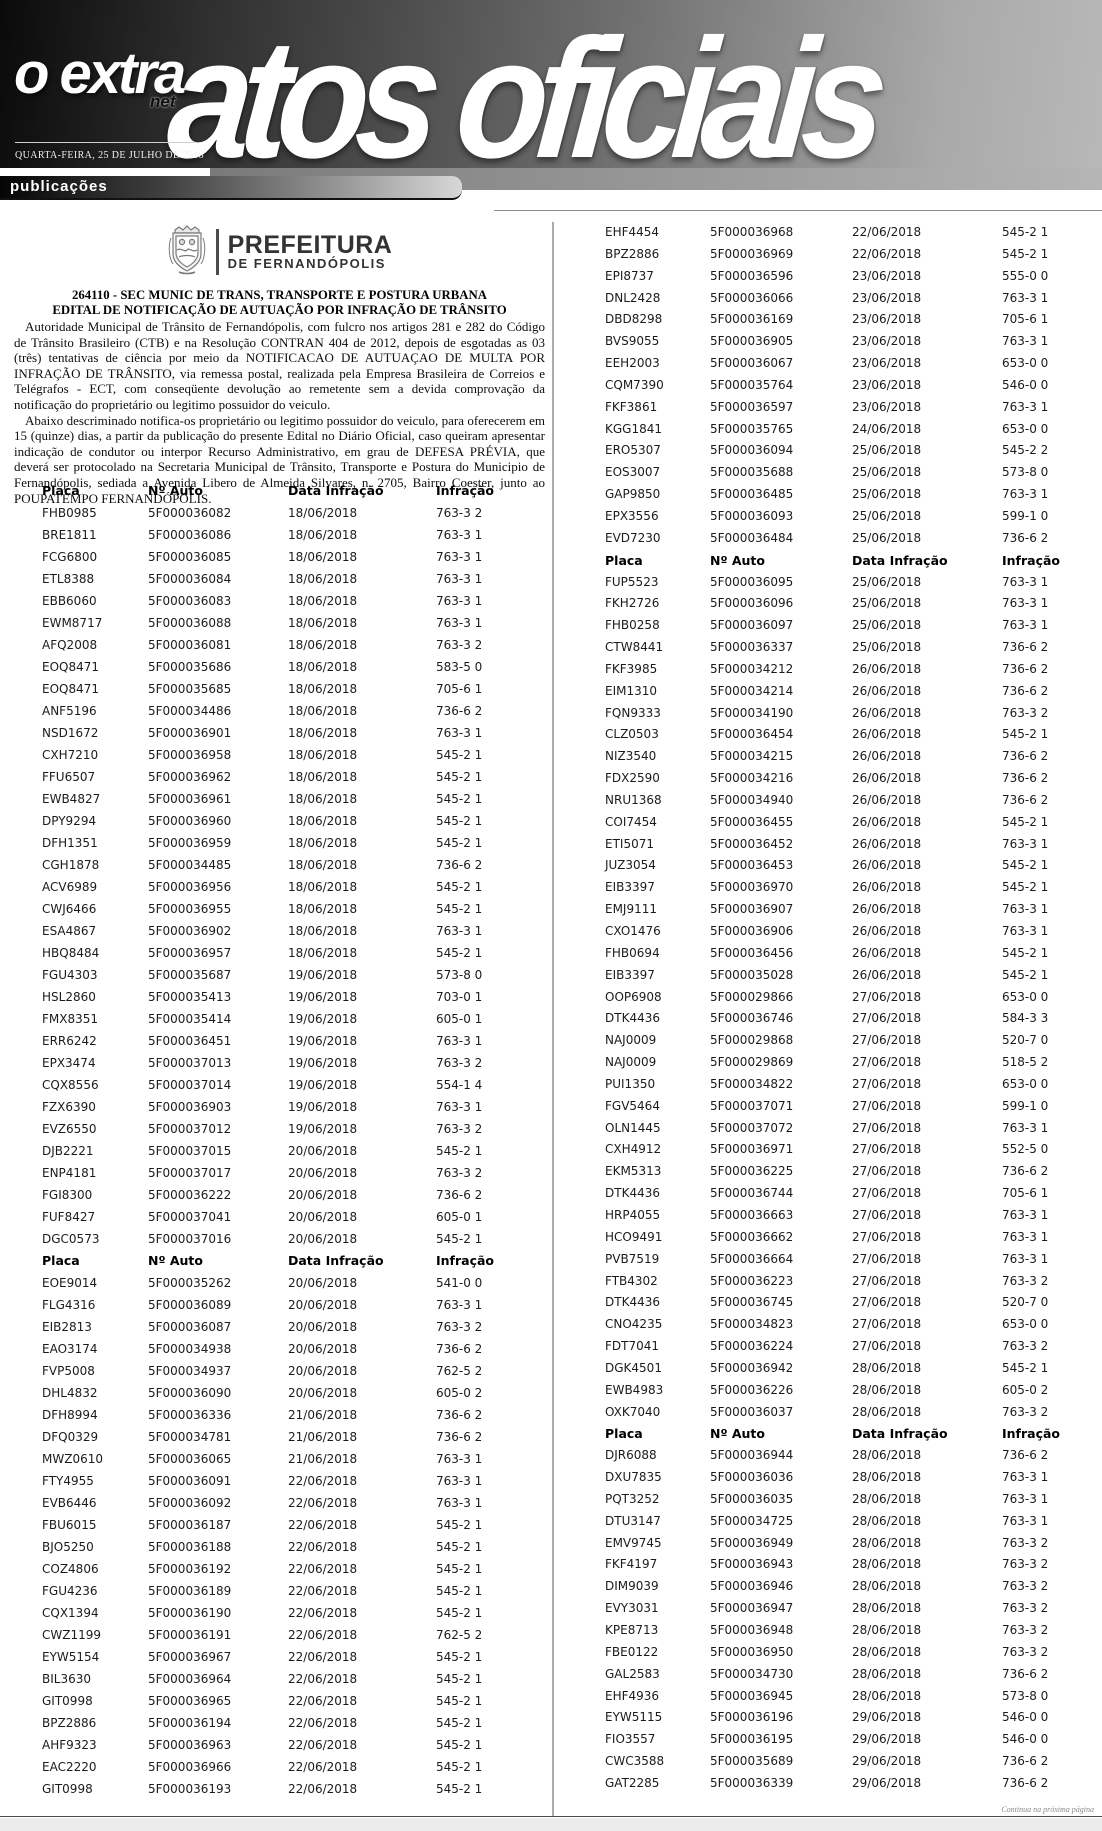 This screenshot has width=1102, height=1831. I want to click on plate-cell: DGK4501, so click(633, 1367).